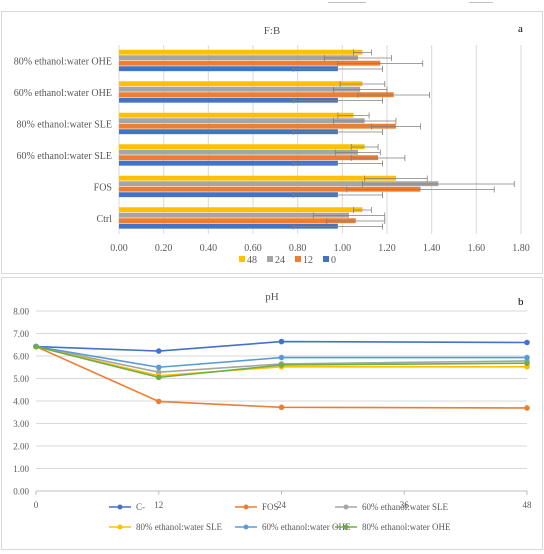  What do you see at coordinates (119, 248) in the screenshot?
I see `x-tick-label: 0.00` at bounding box center [119, 248].